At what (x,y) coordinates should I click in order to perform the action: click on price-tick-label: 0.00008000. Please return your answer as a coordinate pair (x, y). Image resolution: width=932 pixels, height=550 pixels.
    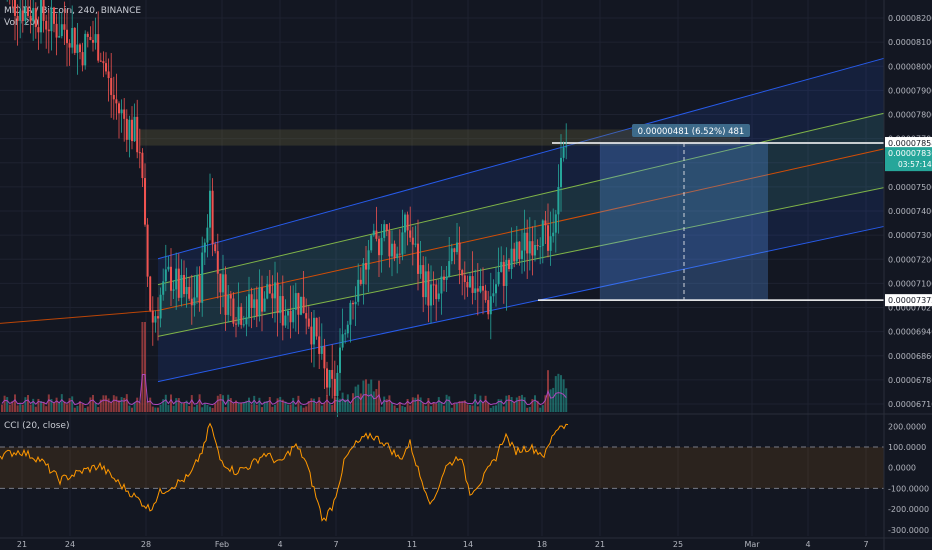
    Looking at the image, I should click on (910, 66).